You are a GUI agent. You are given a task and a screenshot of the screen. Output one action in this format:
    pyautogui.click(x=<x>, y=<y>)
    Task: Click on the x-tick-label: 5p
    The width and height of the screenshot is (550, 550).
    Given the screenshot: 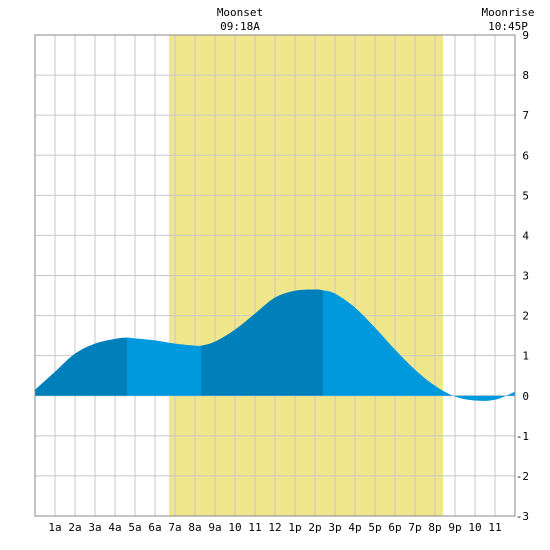 What is the action you would take?
    pyautogui.click(x=374, y=527)
    